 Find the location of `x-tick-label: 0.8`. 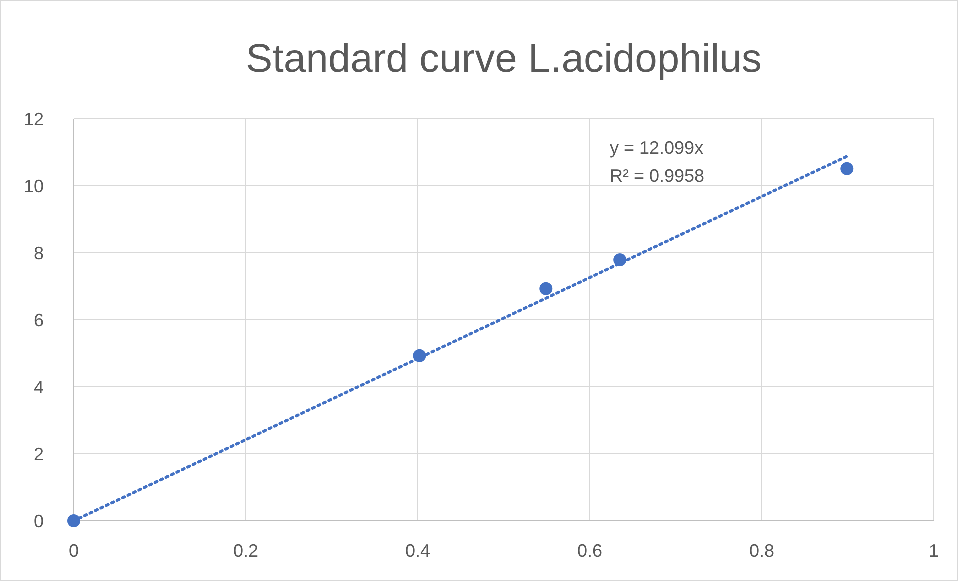

x-tick-label: 0.8 is located at coordinates (762, 551).